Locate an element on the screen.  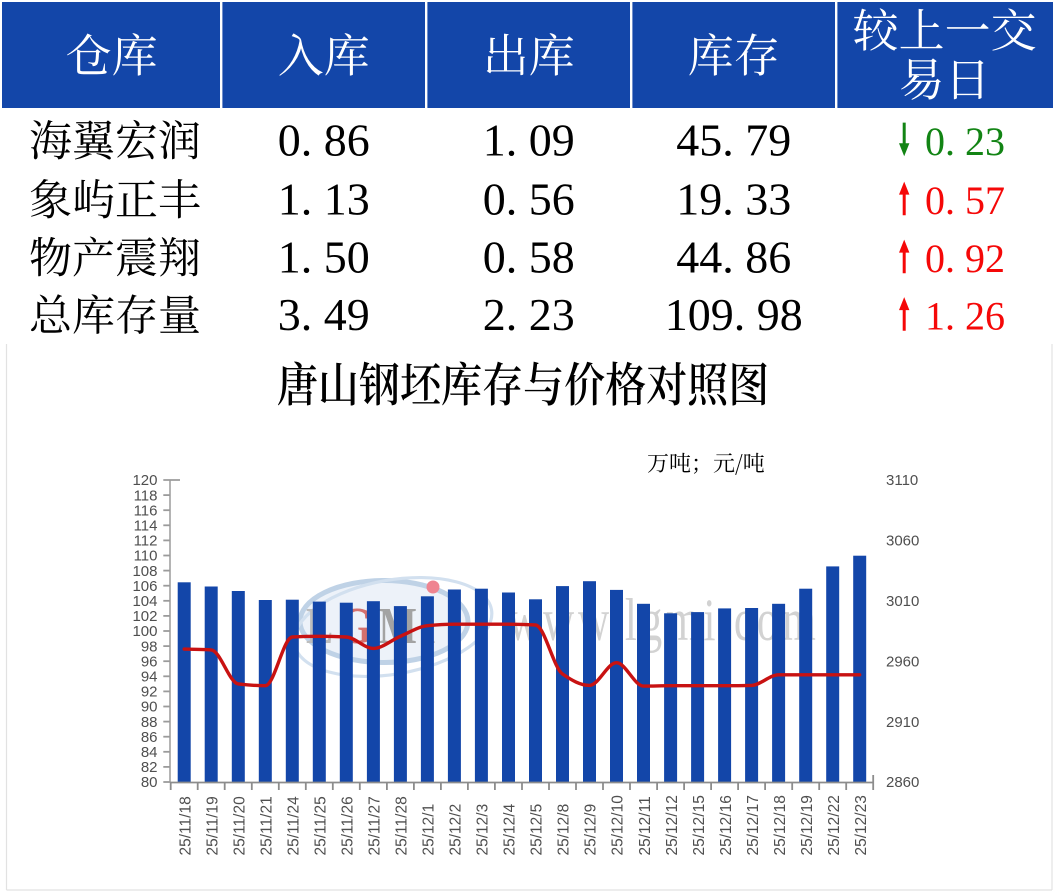
svg-text: 25/12/11 is located at coordinates (645, 825).